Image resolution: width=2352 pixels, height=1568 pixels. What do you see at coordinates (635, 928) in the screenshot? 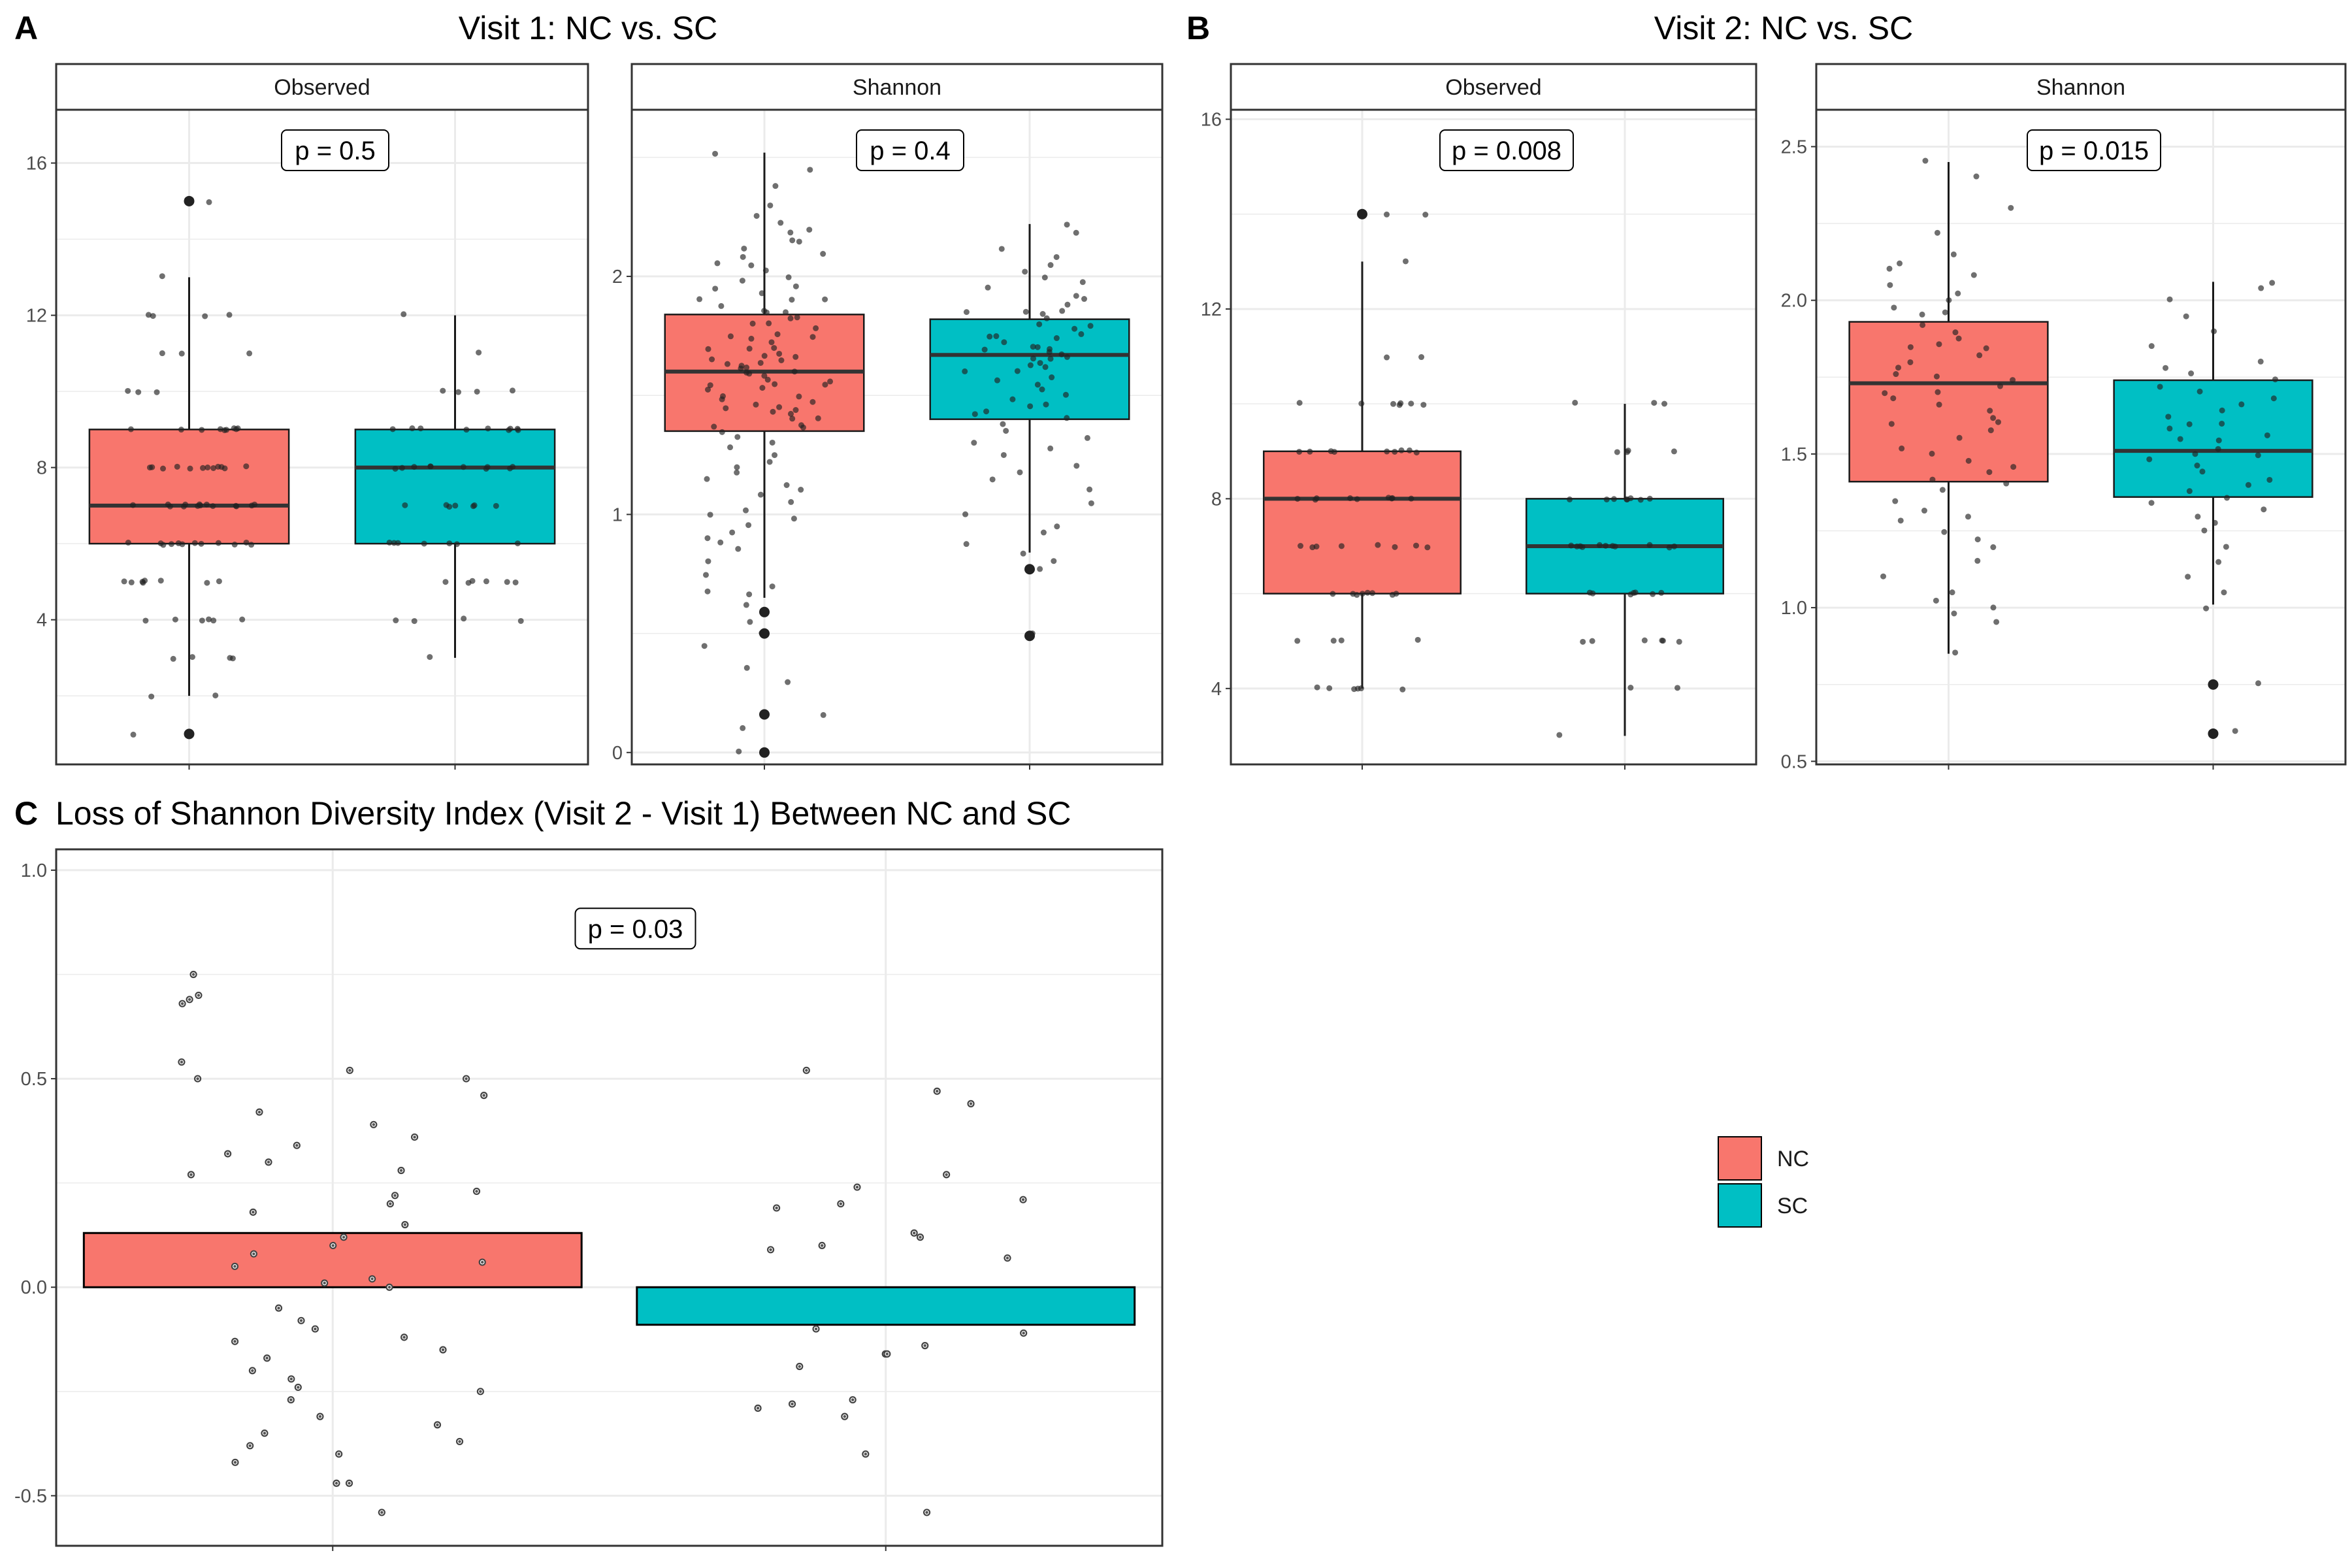
I see `panel-c-pvalue-box` at bounding box center [635, 928].